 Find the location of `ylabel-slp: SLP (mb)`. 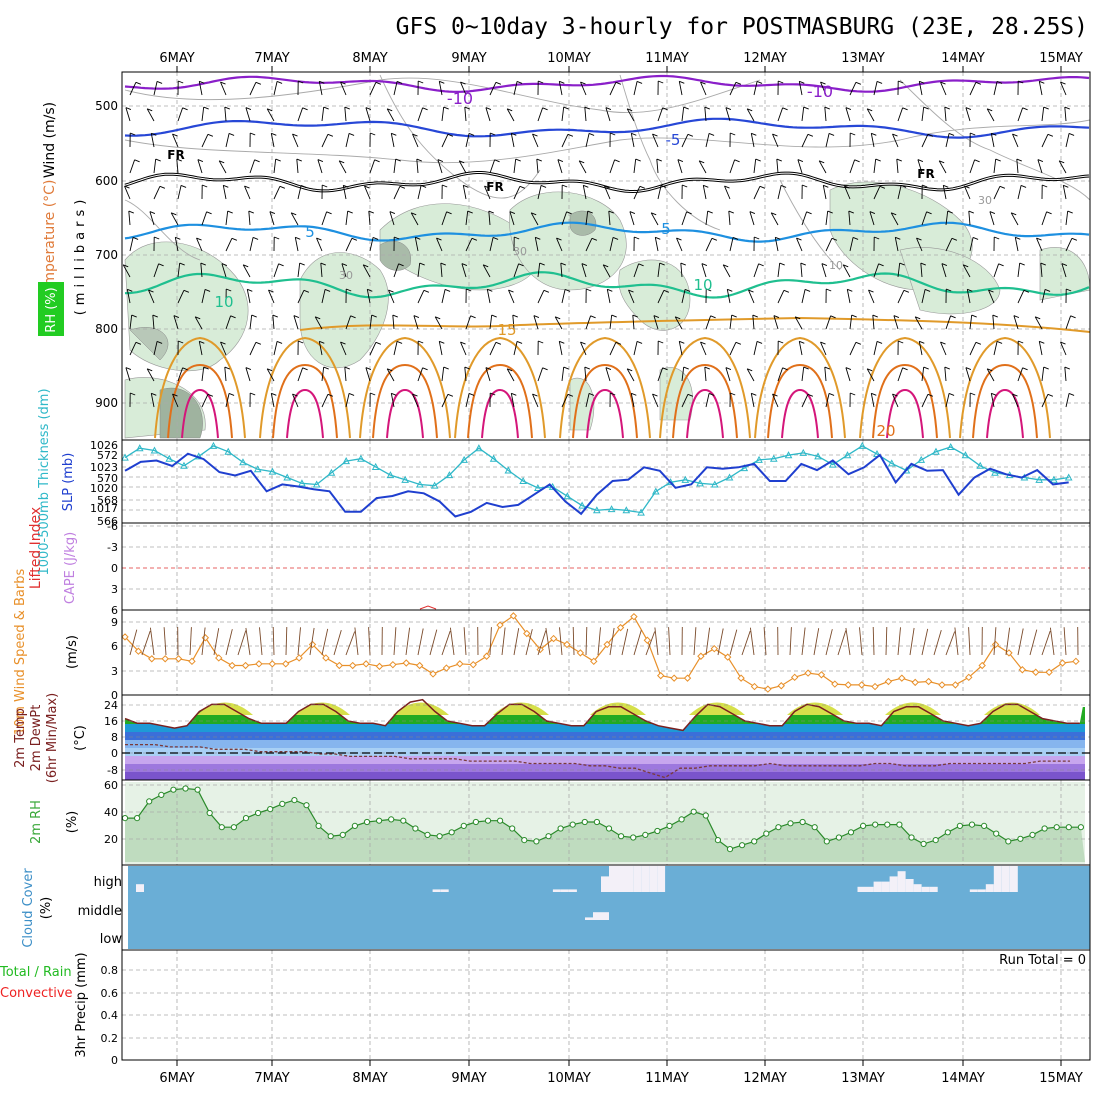

ylabel-slp: SLP (mb) is located at coordinates (68, 482).